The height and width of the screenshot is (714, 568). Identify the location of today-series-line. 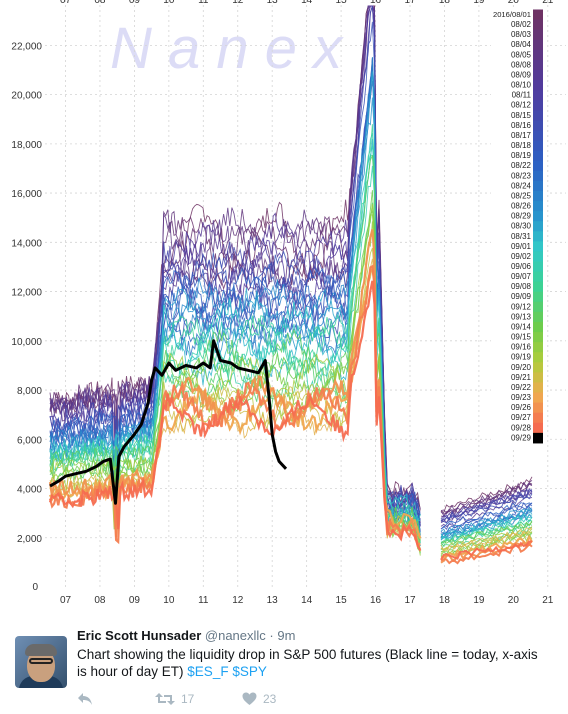
(168, 422).